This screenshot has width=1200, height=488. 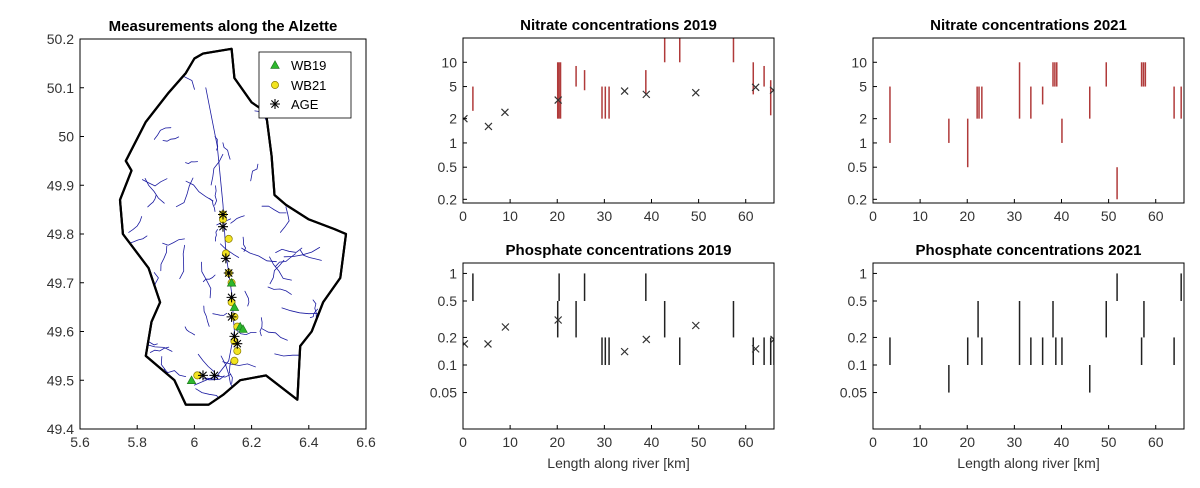 I want to click on phosphate-2019-plot, so click(x=618, y=319).